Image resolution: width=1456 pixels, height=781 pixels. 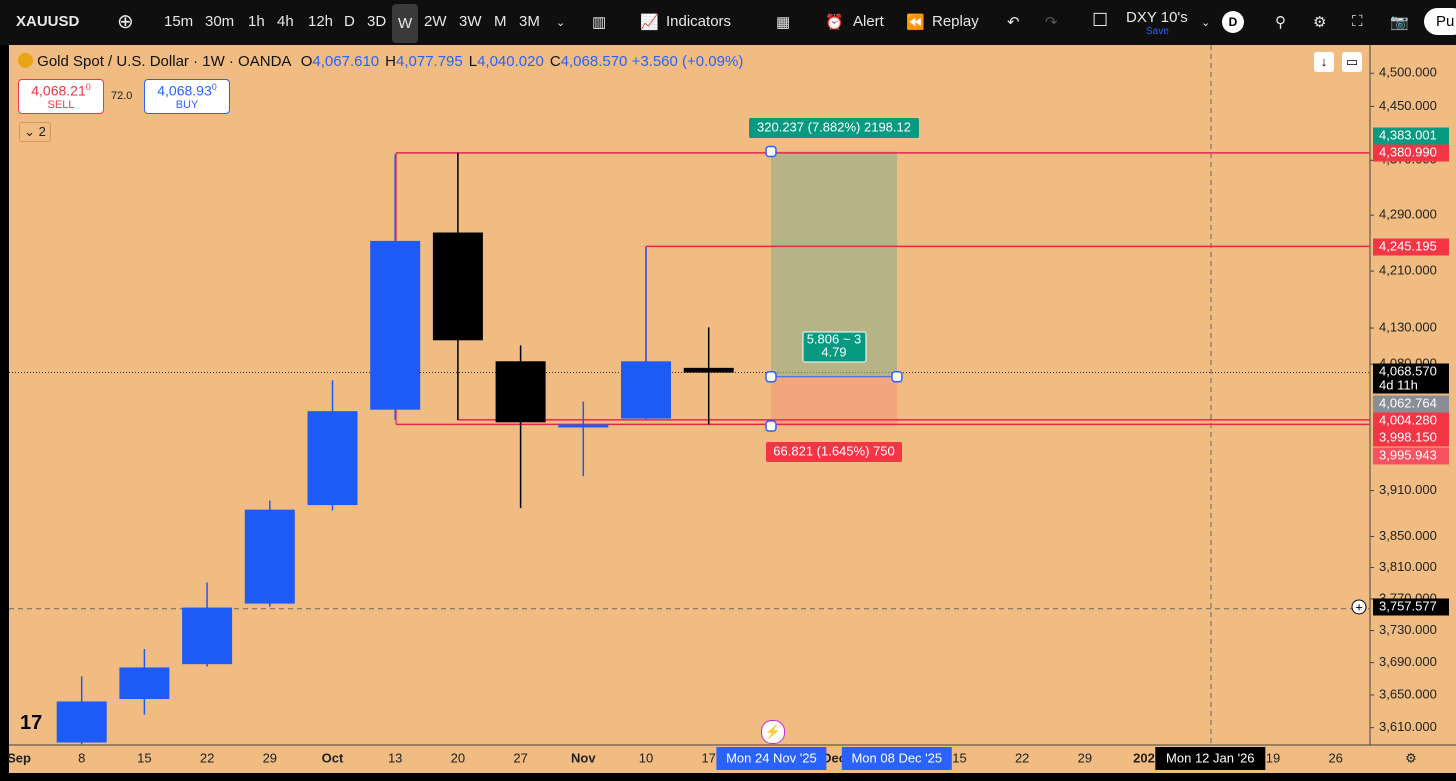 What do you see at coordinates (395, 757) in the screenshot?
I see `time-tick-label: 13` at bounding box center [395, 757].